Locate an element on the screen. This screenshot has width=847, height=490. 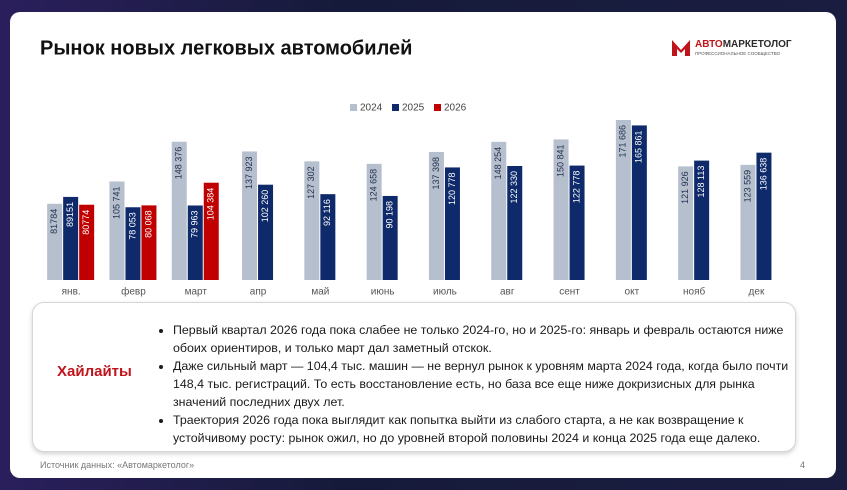
value-label: 150 841 is located at coordinates (560, 160).